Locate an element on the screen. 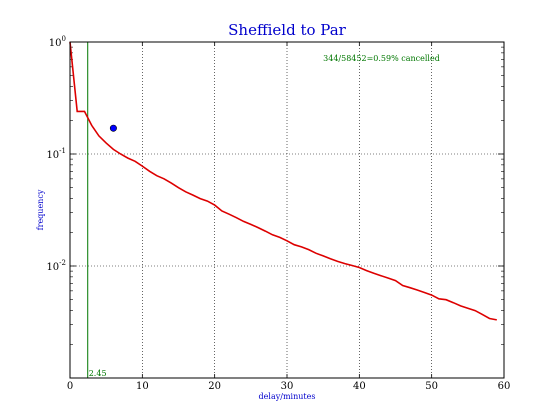 The height and width of the screenshot is (420, 560). y-tick-label: 10⁰ is located at coordinates (57, 42).